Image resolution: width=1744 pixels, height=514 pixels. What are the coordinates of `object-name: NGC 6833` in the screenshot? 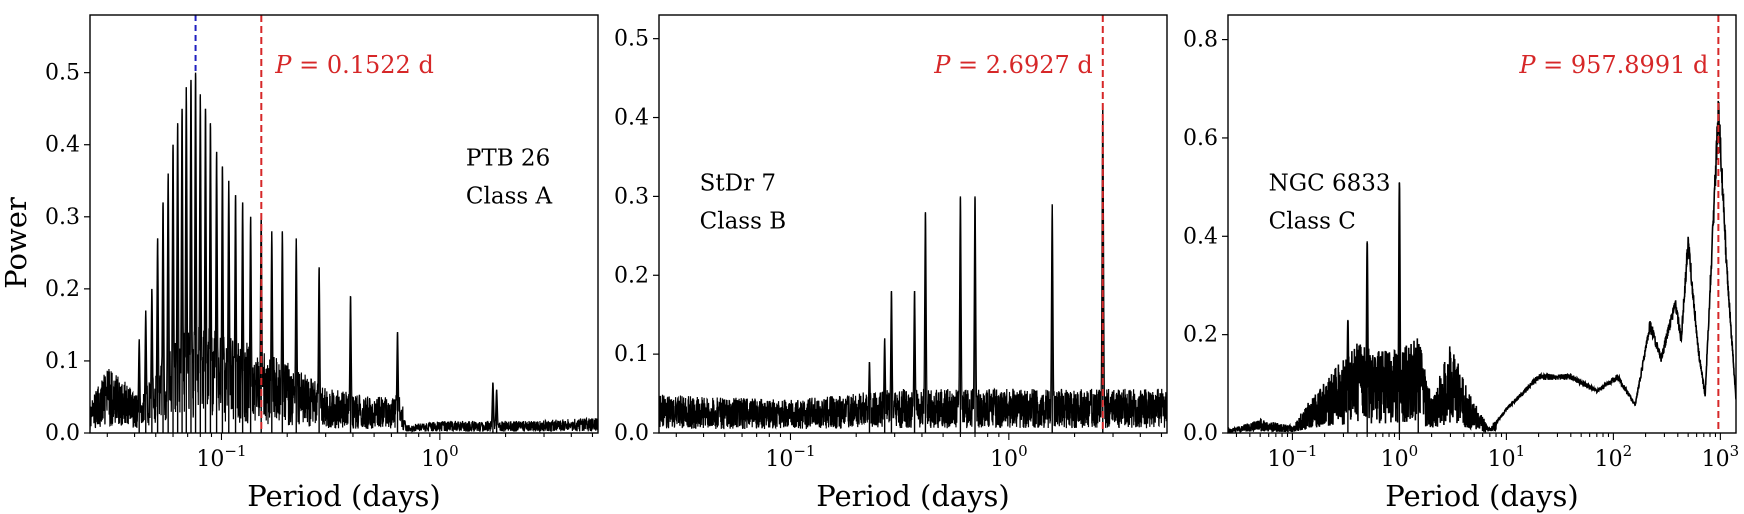 It's located at (1330, 184).